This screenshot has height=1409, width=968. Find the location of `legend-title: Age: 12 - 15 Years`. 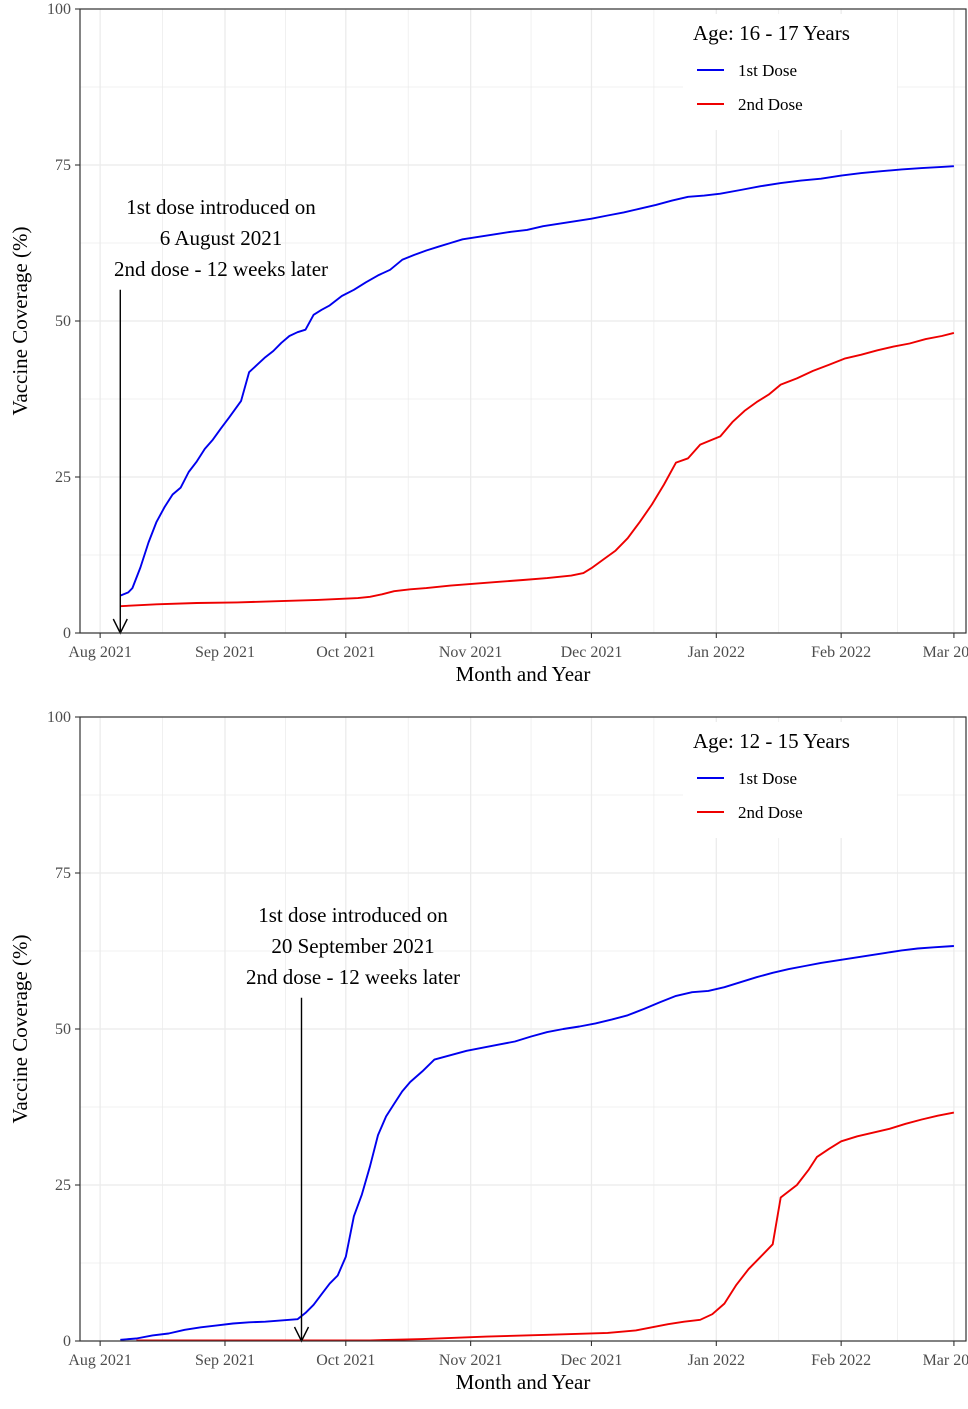

legend-title: Age: 12 - 15 Years is located at coordinates (771, 741).